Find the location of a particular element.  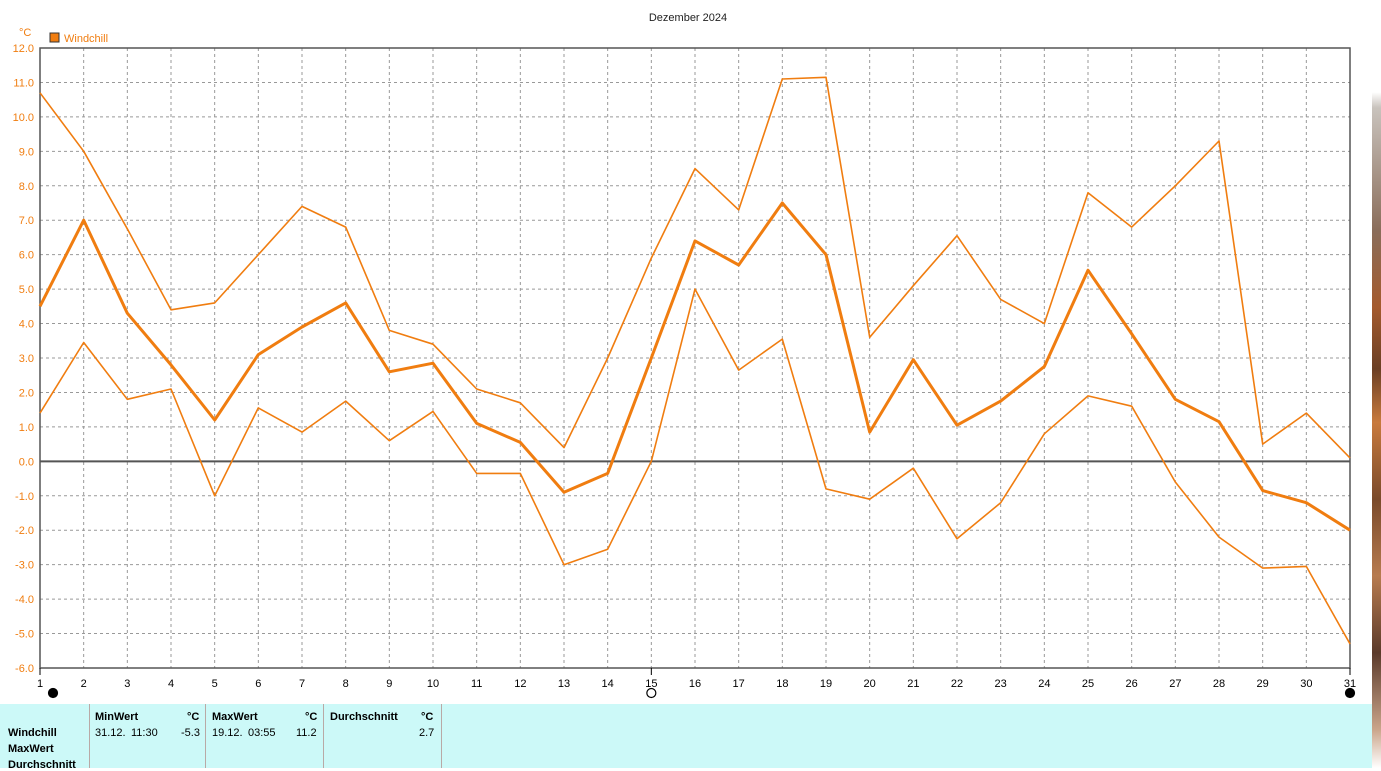

x-tick-label: 2 is located at coordinates (84, 684).